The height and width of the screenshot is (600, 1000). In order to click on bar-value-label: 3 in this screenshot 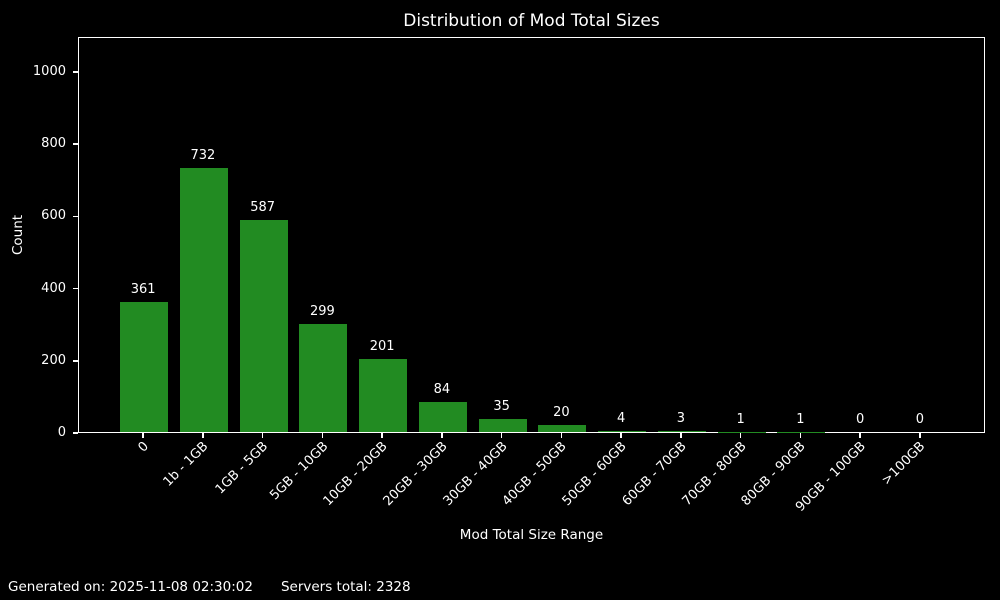, I will do `click(680, 418)`.